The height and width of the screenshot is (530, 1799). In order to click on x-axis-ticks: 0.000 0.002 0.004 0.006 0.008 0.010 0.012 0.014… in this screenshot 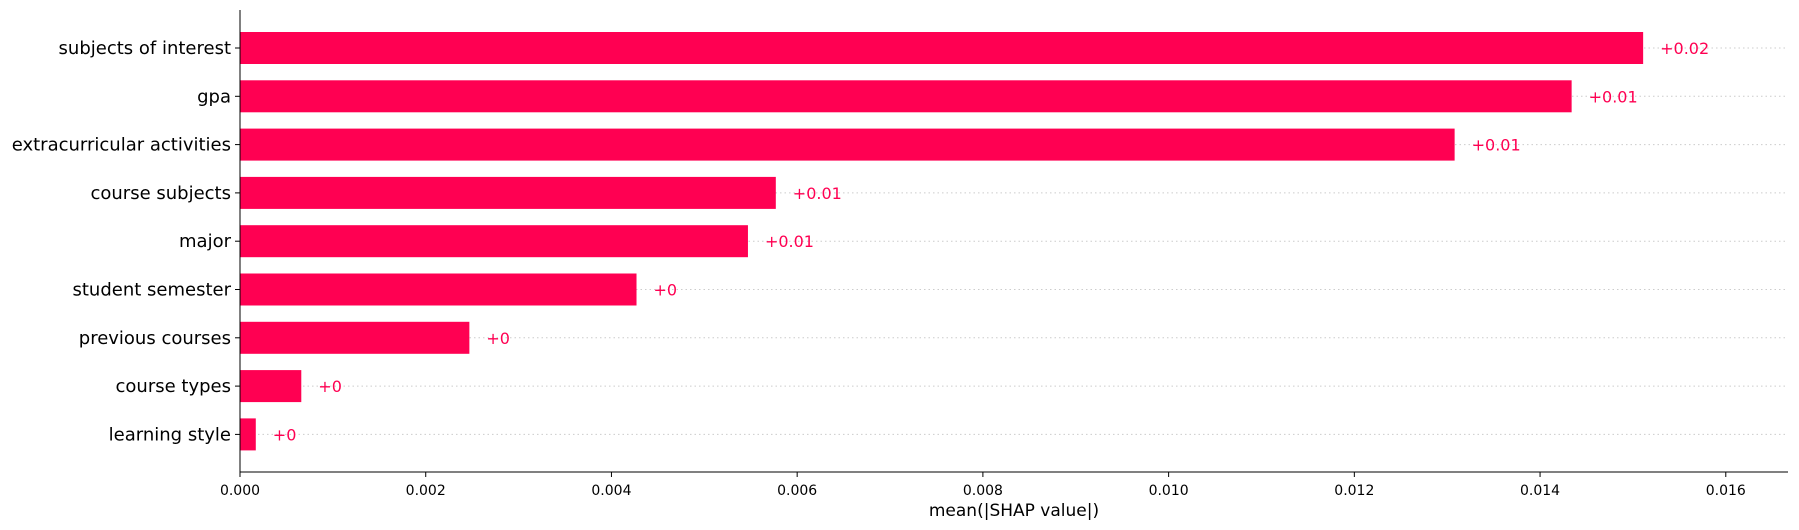, I will do `click(983, 485)`.